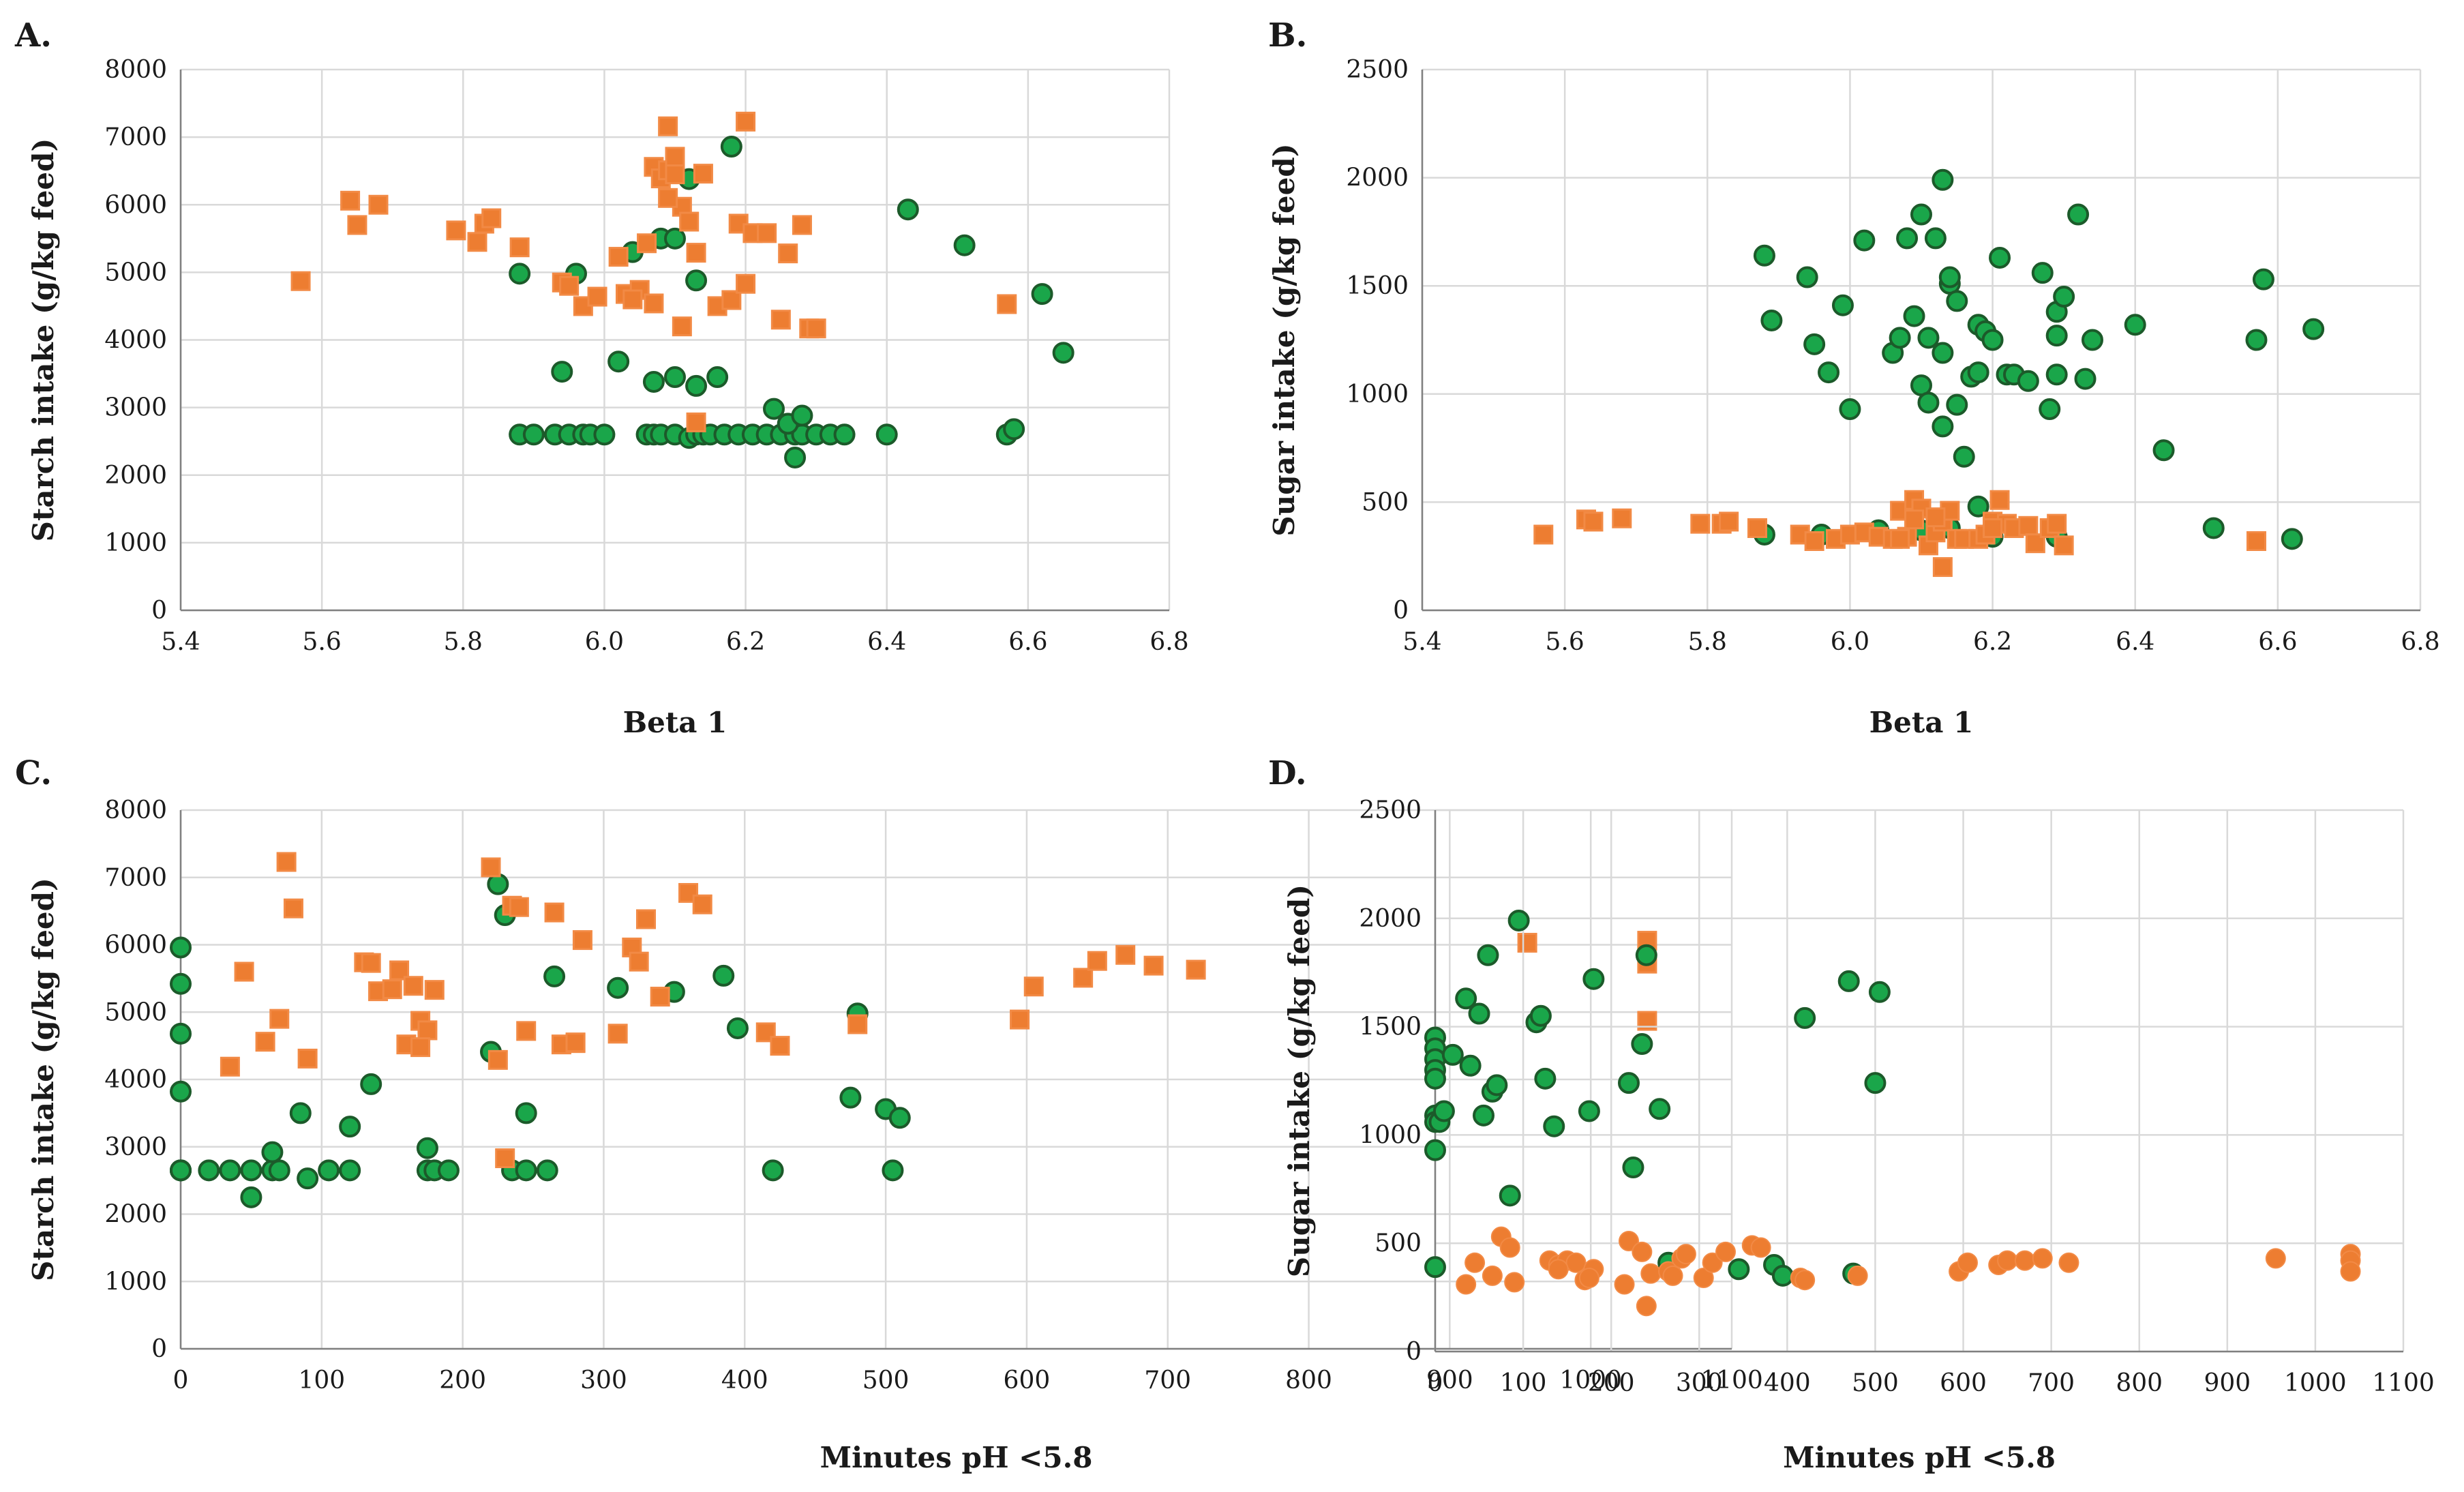 The height and width of the screenshot is (1492, 2464). I want to click on x-tick-label: 400, so click(744, 1381).